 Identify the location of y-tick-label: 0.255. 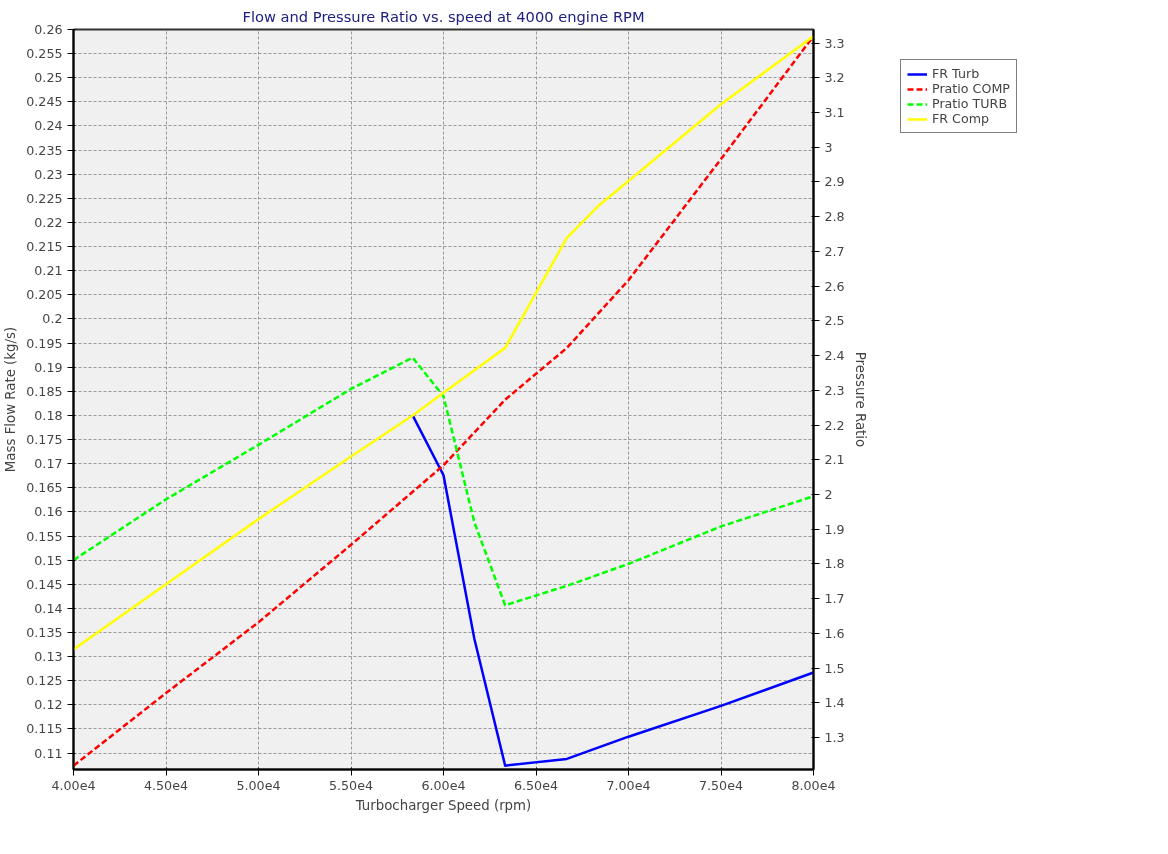
(44, 54).